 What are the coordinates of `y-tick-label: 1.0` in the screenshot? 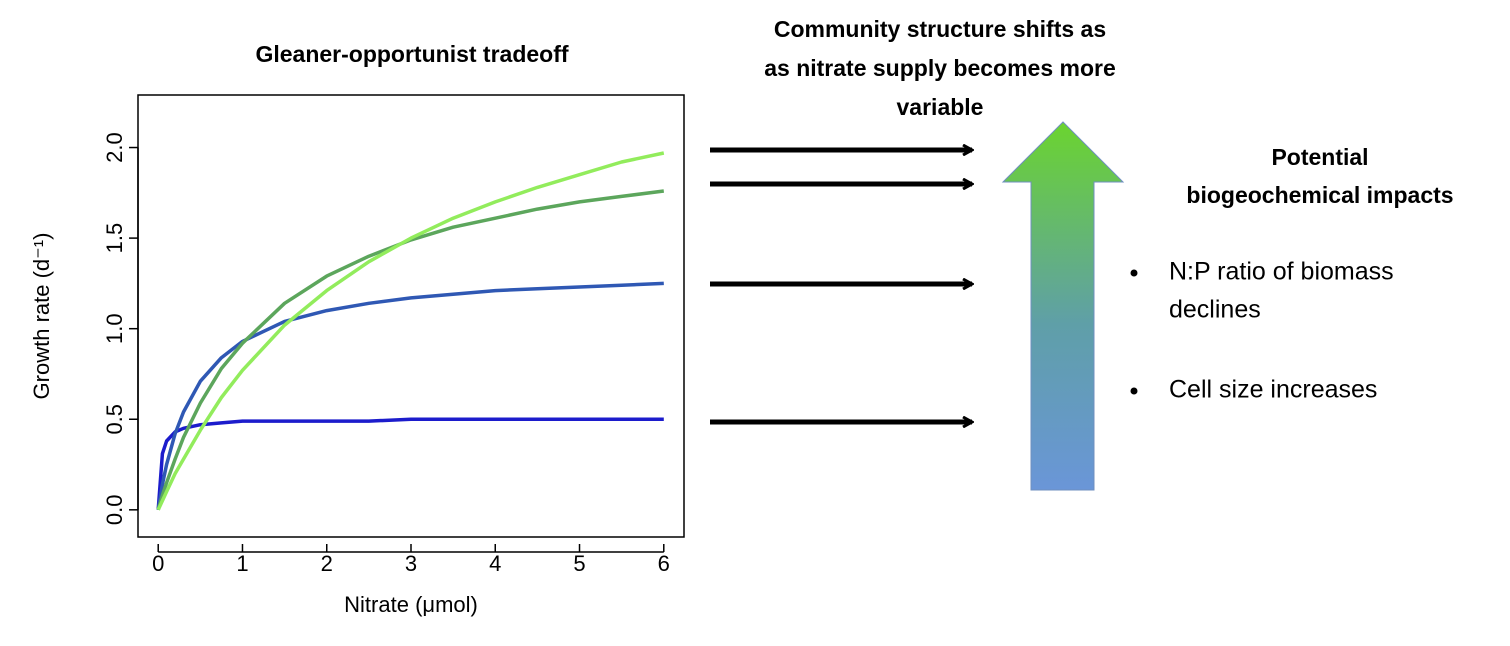 It's located at (114, 328).